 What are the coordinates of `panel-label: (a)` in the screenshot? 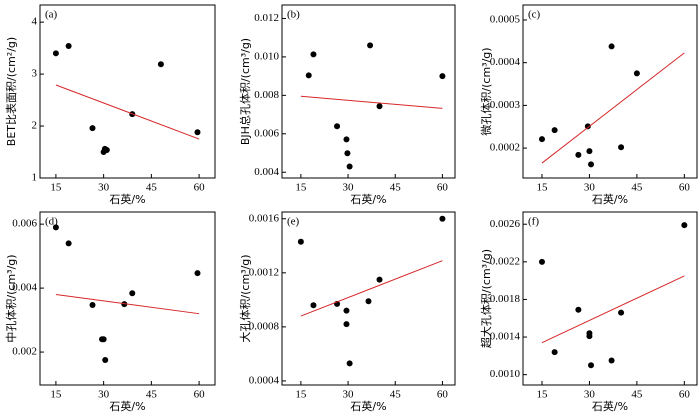 It's located at (51, 15).